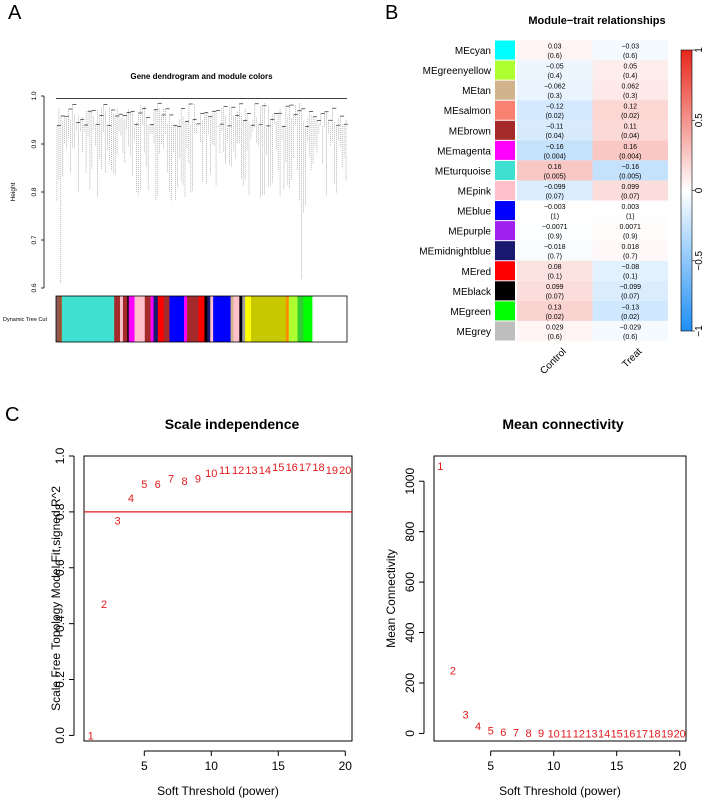  I want to click on y-tick-label: 0.4, so click(60, 623).